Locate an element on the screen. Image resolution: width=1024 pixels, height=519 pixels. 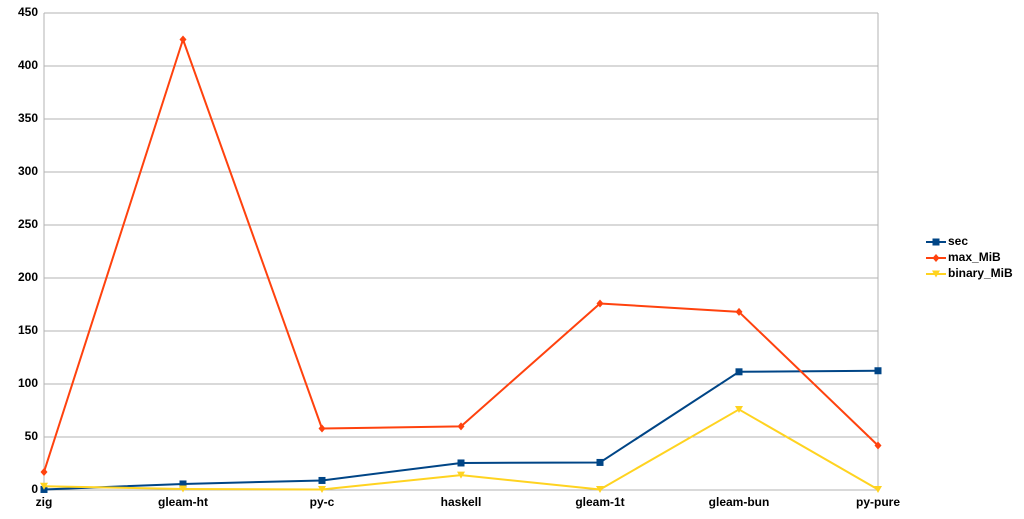
x-tick-label: gleam-bun is located at coordinates (739, 502).